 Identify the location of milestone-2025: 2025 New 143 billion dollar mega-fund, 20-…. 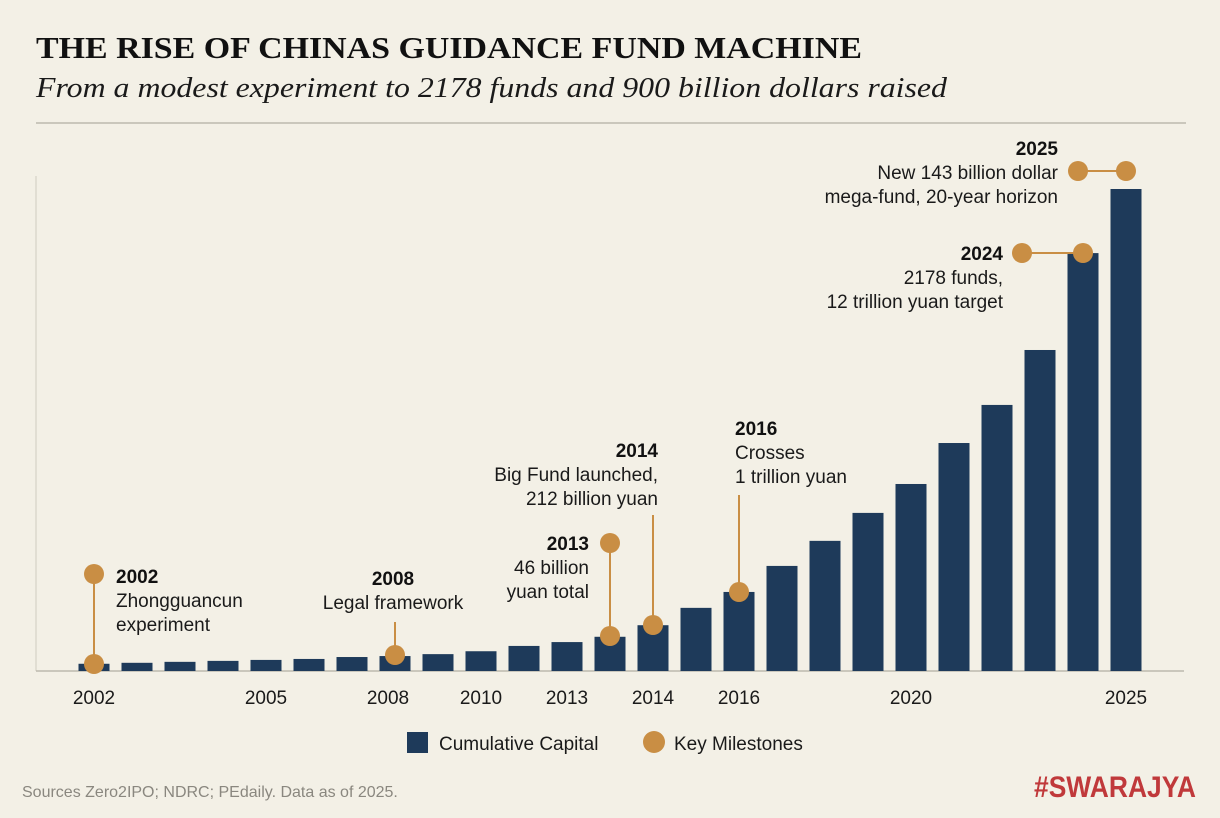
(980, 173).